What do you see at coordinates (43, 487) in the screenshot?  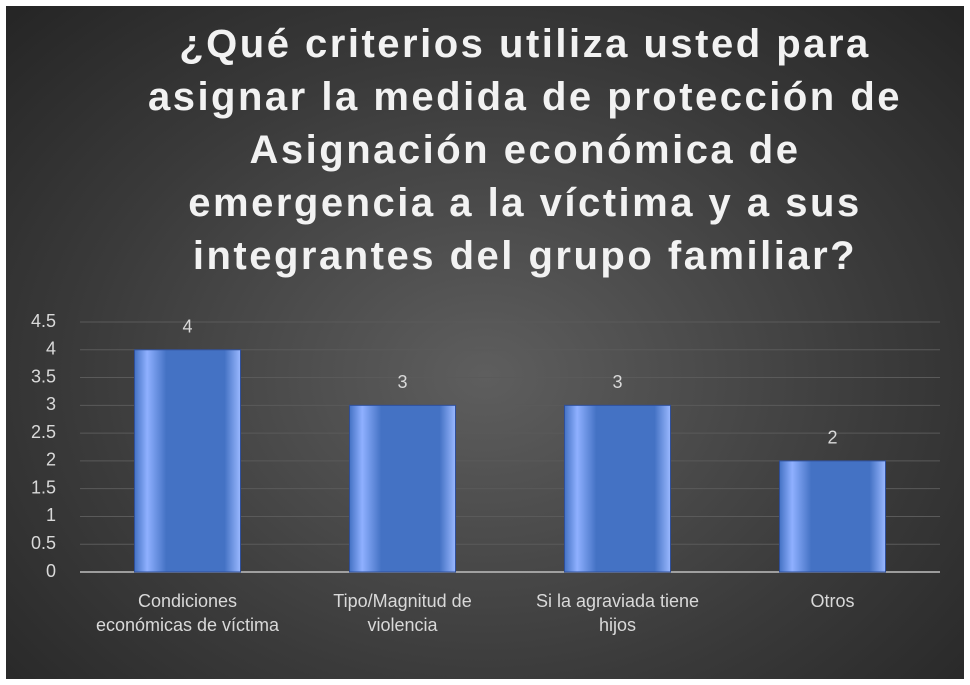 I see `y-tick-label: 1.5` at bounding box center [43, 487].